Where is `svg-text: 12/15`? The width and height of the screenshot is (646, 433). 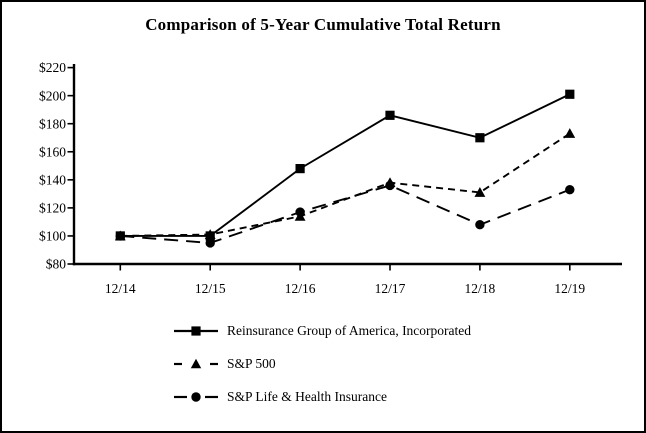
svg-text: 12/15 is located at coordinates (210, 288).